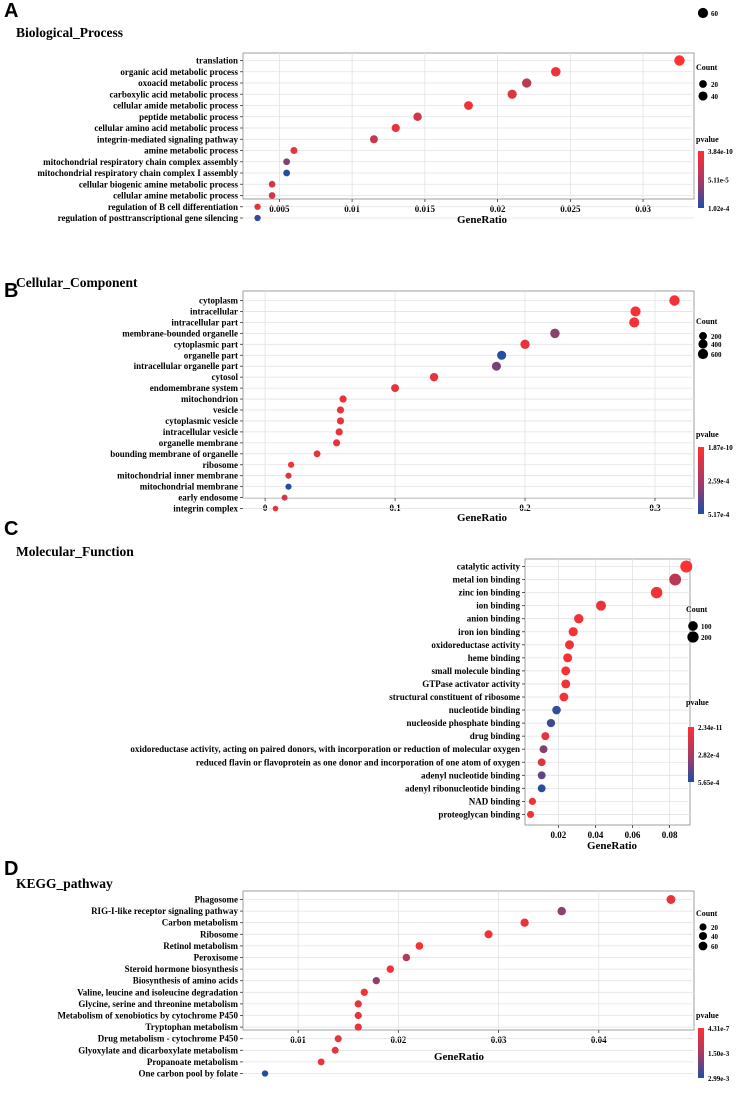 The height and width of the screenshot is (1093, 740). Describe the element at coordinates (494, 658) in the screenshot. I see `term-label: heme binding` at that location.